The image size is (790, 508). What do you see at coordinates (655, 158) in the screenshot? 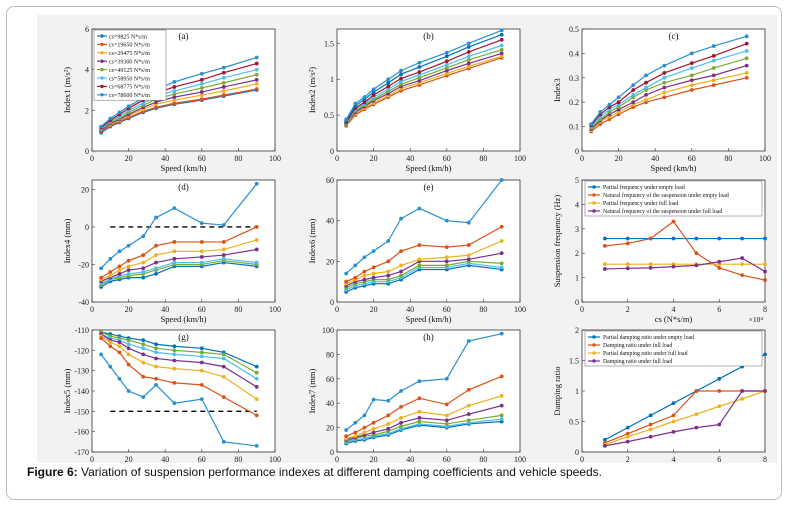
I see `x-tick-label: 40` at bounding box center [655, 158].